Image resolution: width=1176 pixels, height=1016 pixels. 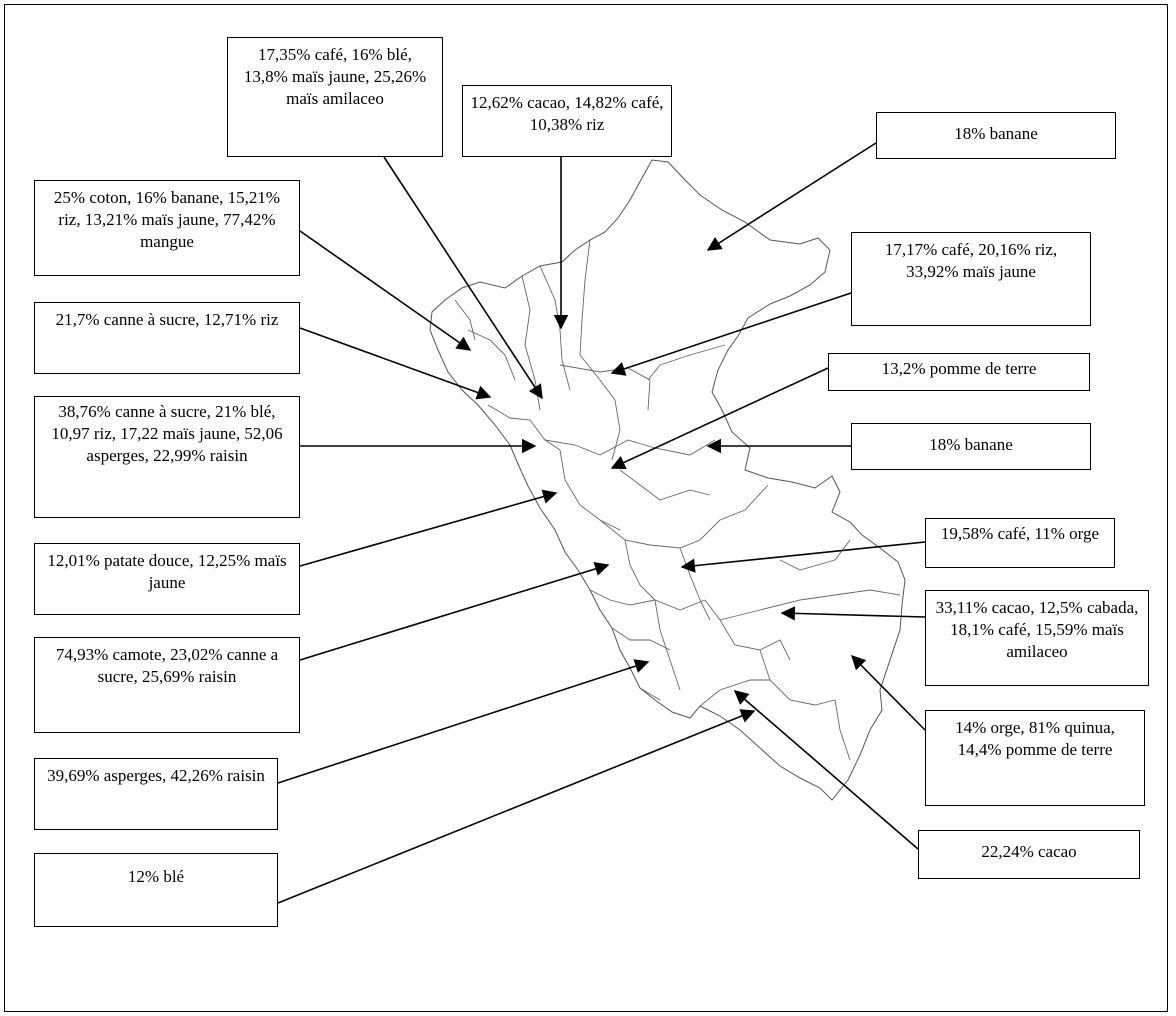 What do you see at coordinates (156, 890) in the screenshot?
I see `label-box-17: 12% blé` at bounding box center [156, 890].